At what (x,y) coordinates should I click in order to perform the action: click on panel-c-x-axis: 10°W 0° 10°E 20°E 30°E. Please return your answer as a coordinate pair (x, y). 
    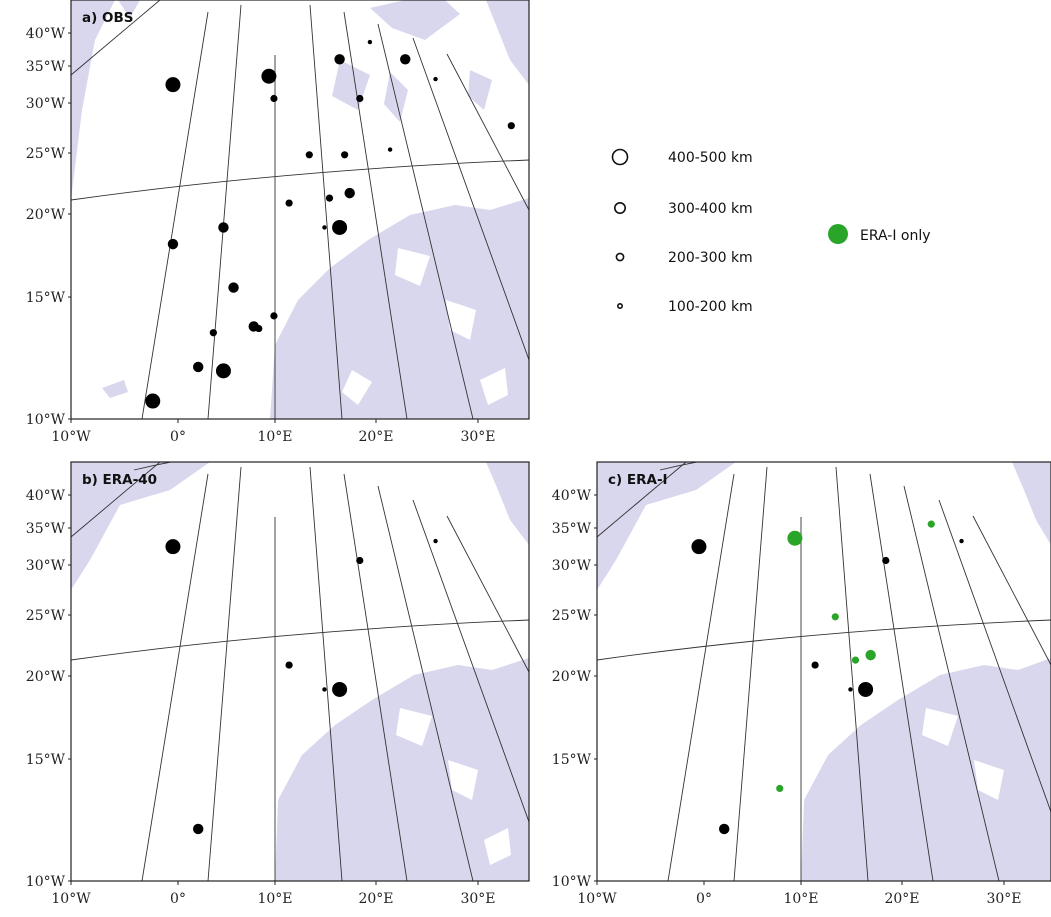
    Looking at the image, I should click on (799, 894).